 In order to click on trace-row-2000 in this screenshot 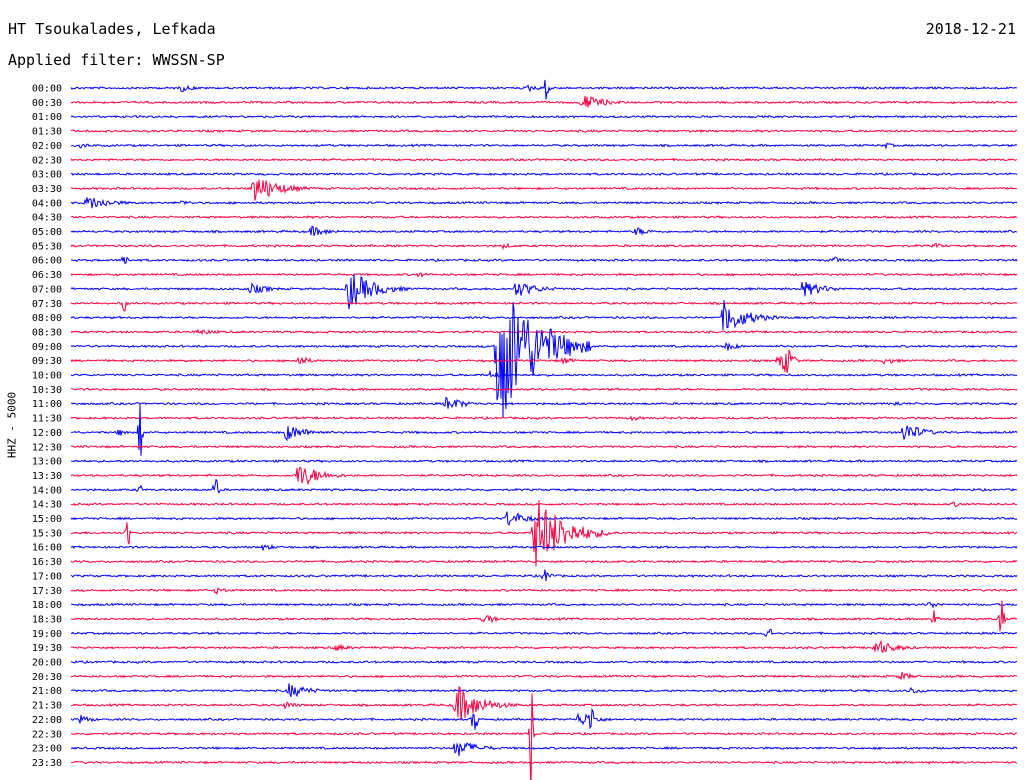, I will do `click(544, 662)`.